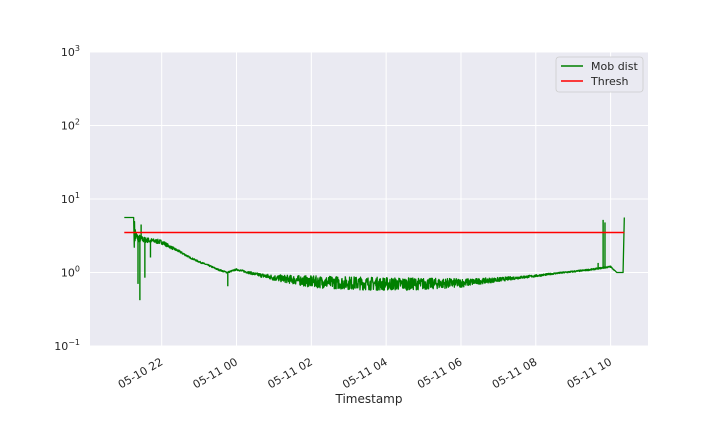  I want to click on x-tick-label: 05-11 00, so click(215, 373).